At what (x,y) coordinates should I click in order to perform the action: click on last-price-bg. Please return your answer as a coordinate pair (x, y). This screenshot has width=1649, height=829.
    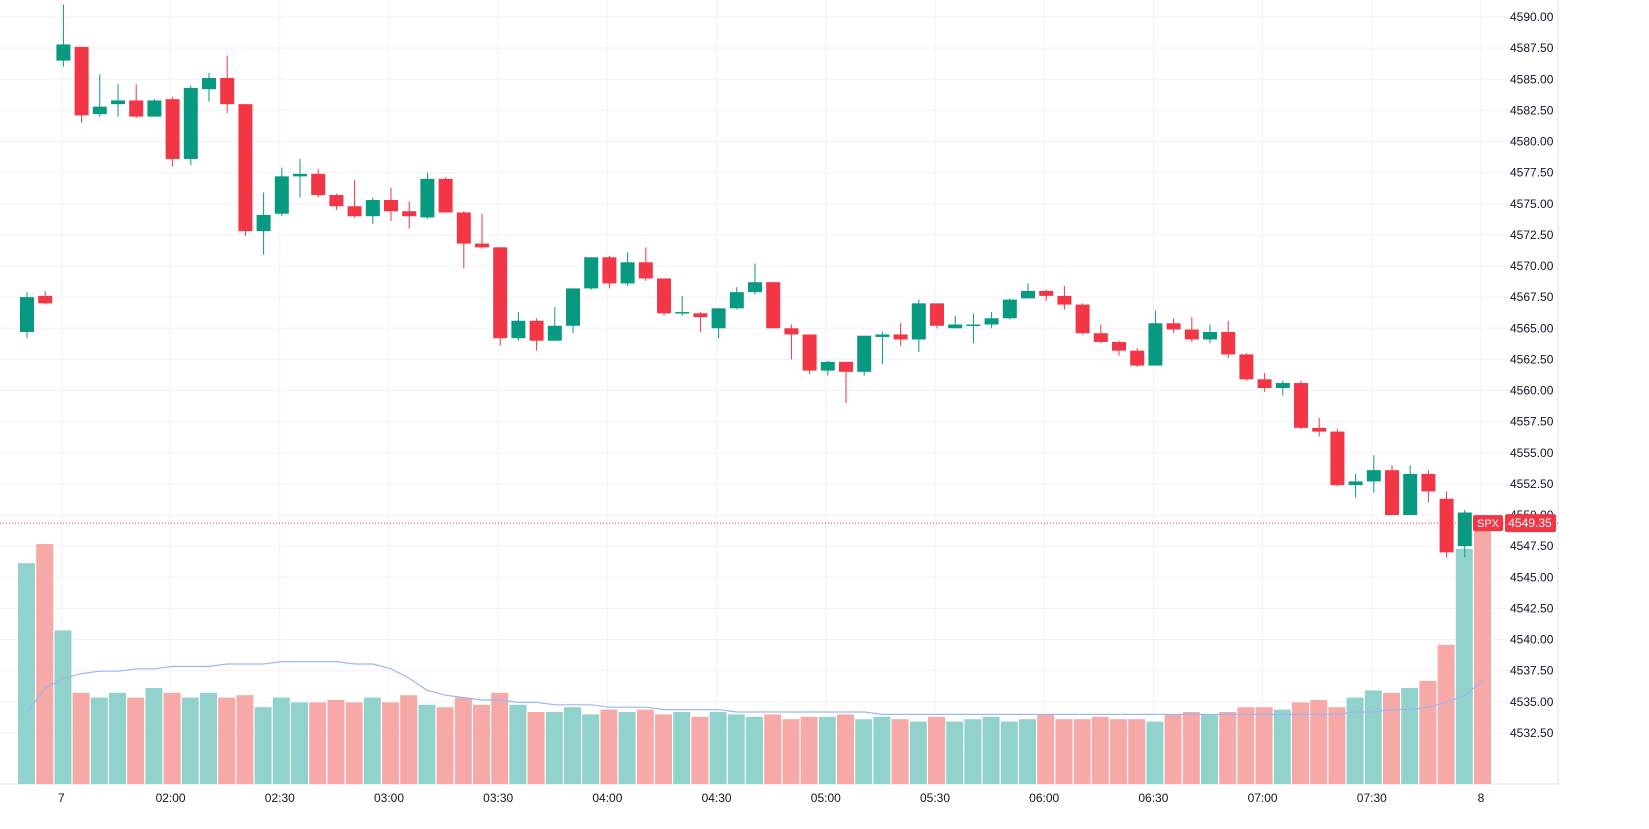
    Looking at the image, I should click on (1530, 523).